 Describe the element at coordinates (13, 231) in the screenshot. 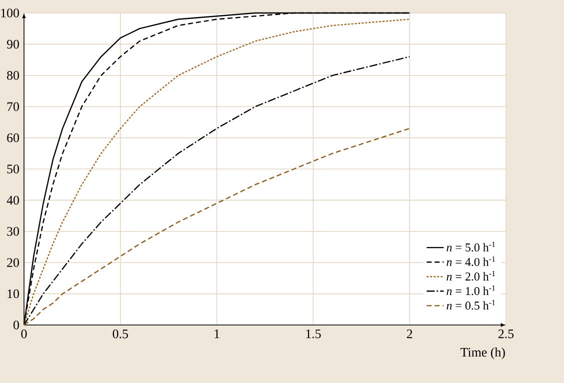

I see `y-tick-label: 30` at that location.